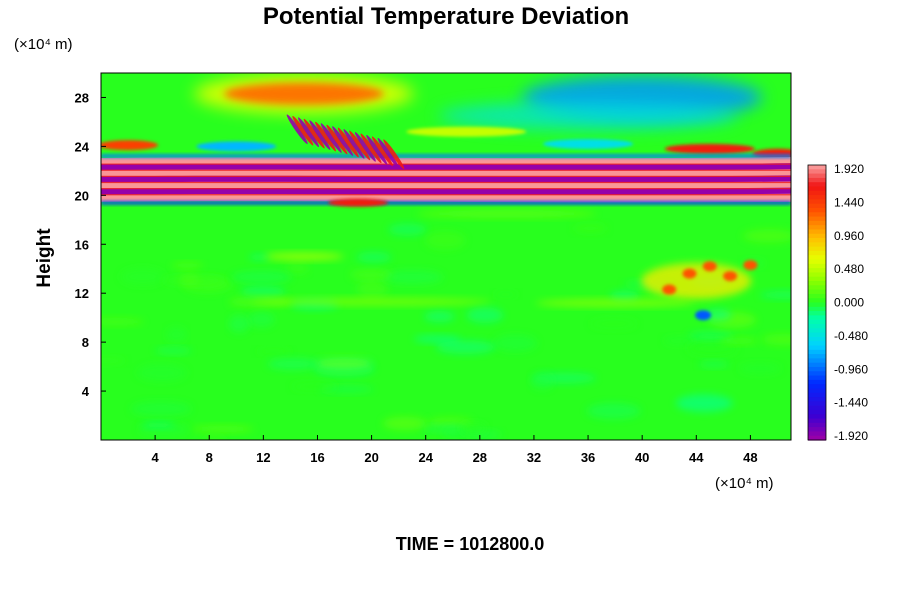 This screenshot has width=900, height=600. Describe the element at coordinates (371, 457) in the screenshot. I see `x-tick-label: 20` at that location.